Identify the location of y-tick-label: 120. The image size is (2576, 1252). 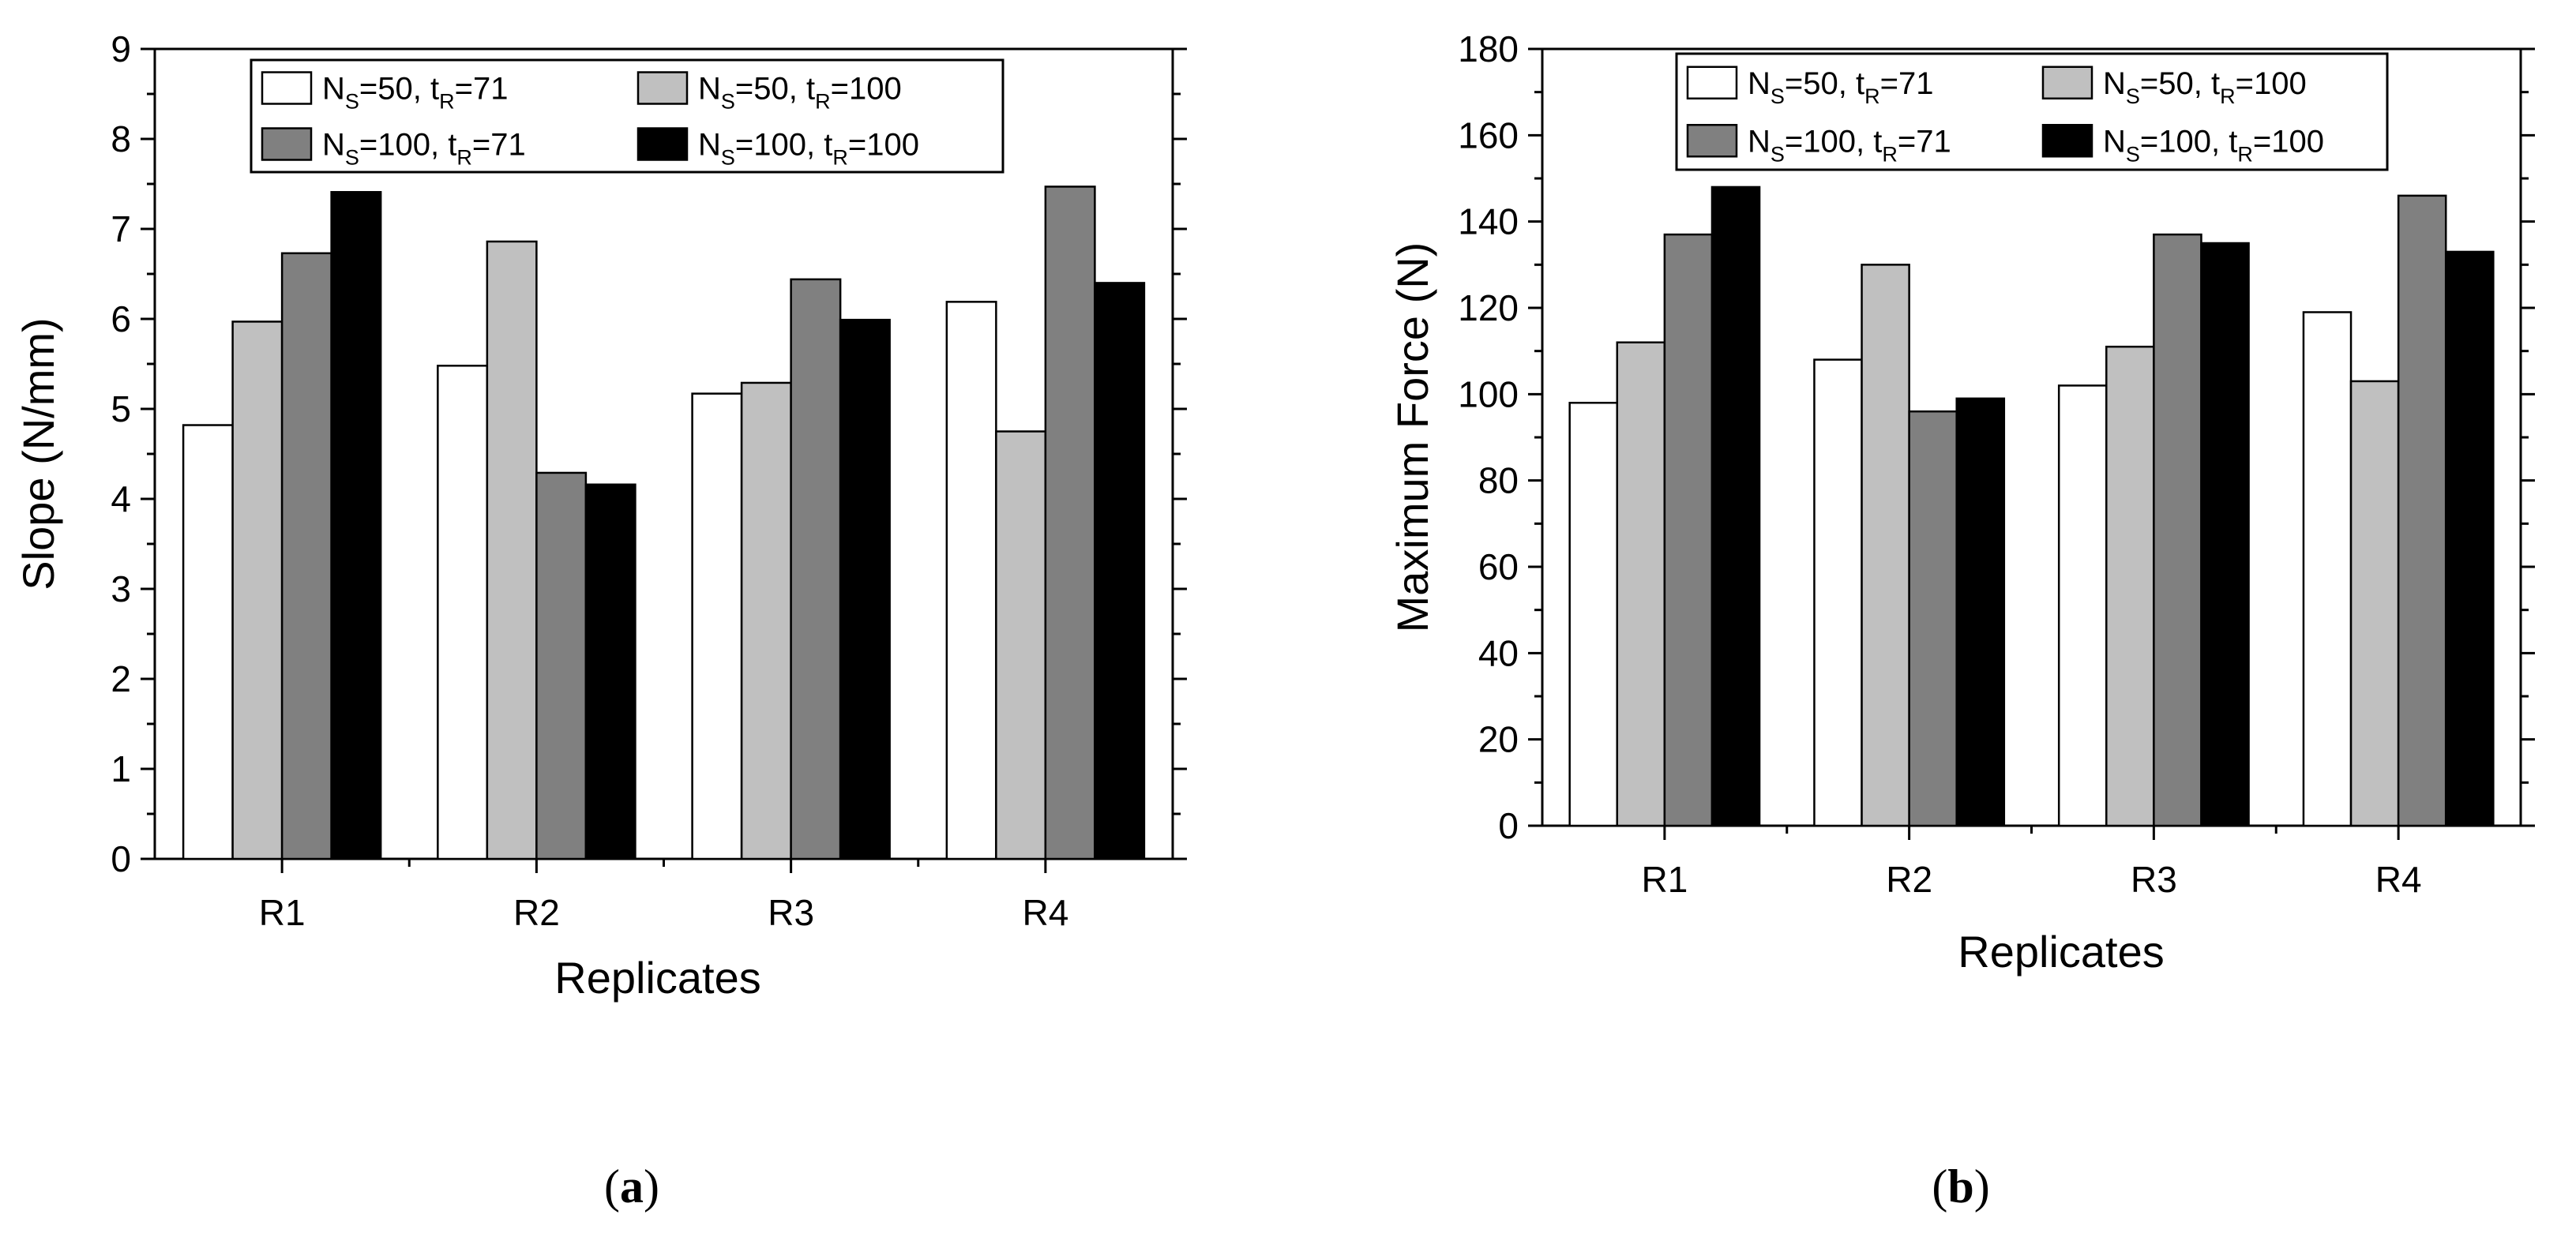
(1488, 307).